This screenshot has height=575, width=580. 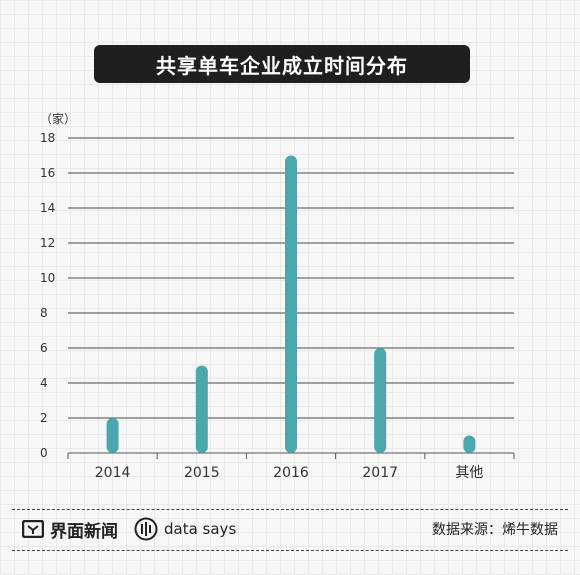 What do you see at coordinates (47, 138) in the screenshot?
I see `y-tick-label: 18` at bounding box center [47, 138].